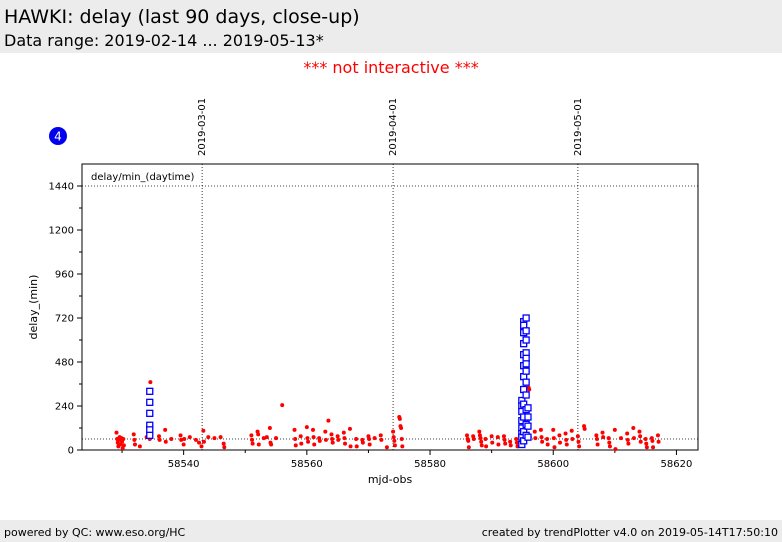 The height and width of the screenshot is (542, 782). Describe the element at coordinates (33, 307) in the screenshot. I see `y-axis-label: delay_(min)` at that location.